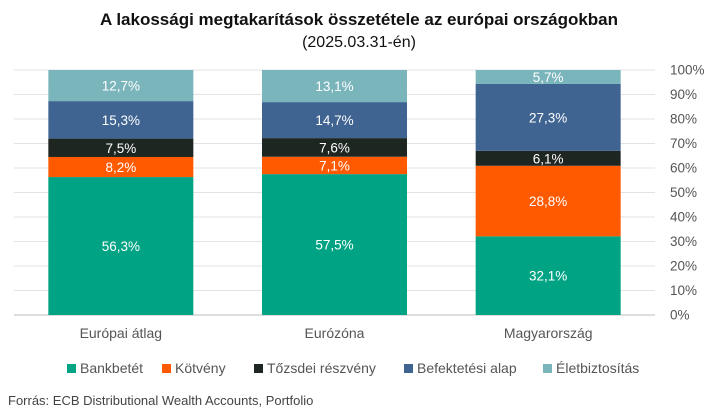 The height and width of the screenshot is (415, 718). What do you see at coordinates (111, 368) in the screenshot?
I see `legend-label: Bankbetét` at bounding box center [111, 368].